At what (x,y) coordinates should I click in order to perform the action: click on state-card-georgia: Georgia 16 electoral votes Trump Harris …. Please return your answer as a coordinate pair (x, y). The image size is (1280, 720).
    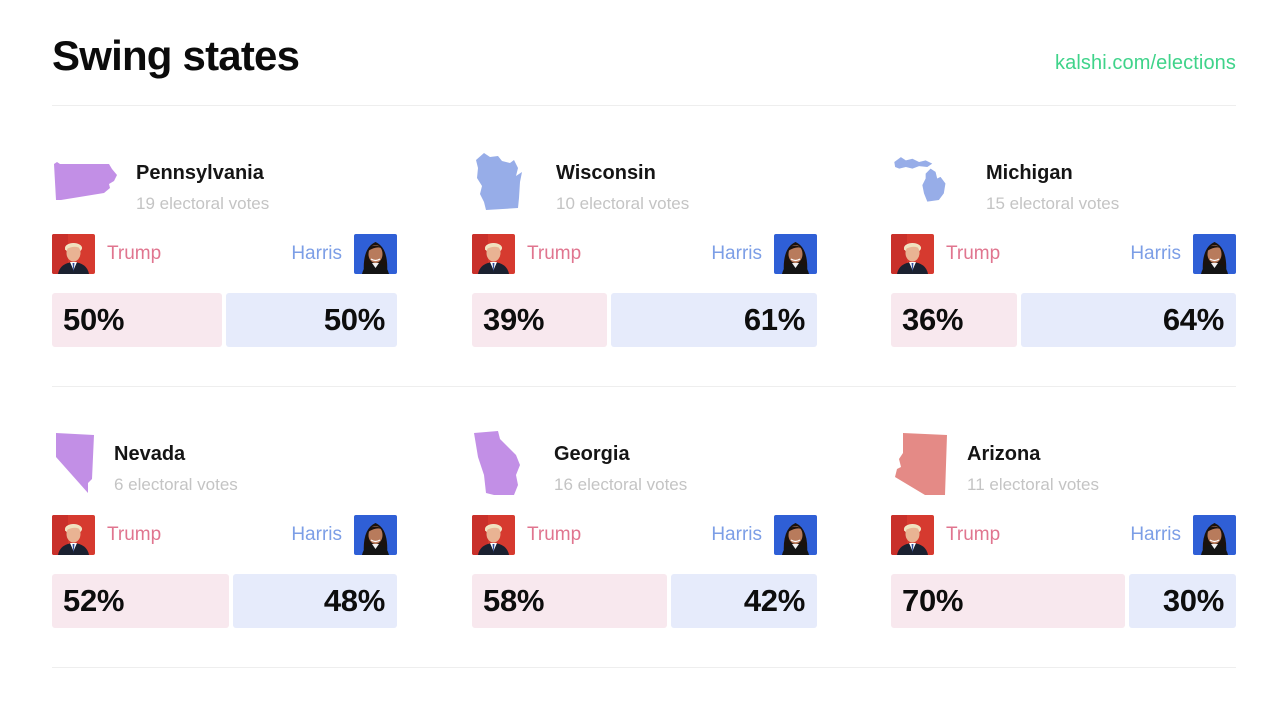
    Looking at the image, I should click on (644, 534).